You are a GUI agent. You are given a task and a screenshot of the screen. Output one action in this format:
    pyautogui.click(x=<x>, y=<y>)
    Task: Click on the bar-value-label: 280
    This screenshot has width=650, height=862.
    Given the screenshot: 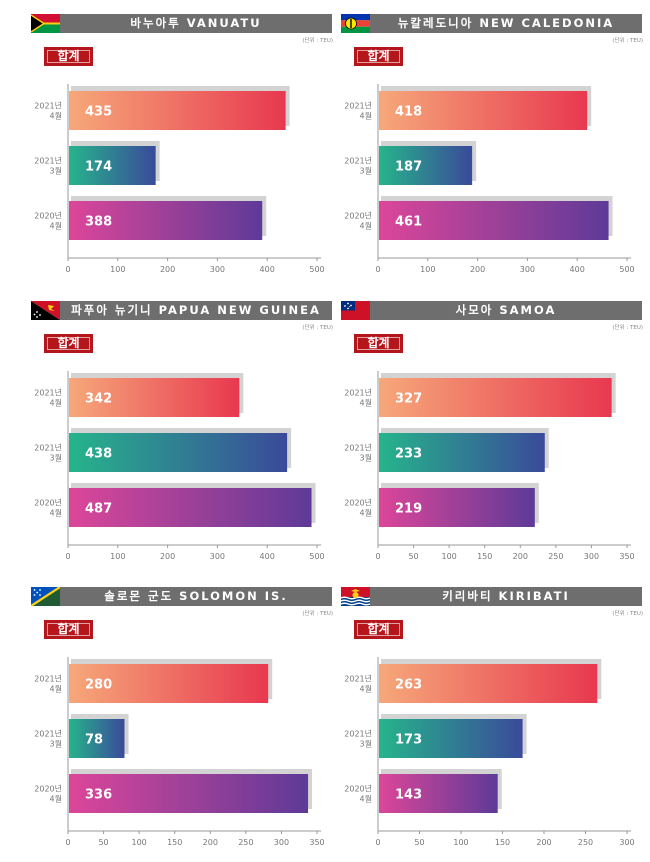 What is the action you would take?
    pyautogui.click(x=98, y=685)
    